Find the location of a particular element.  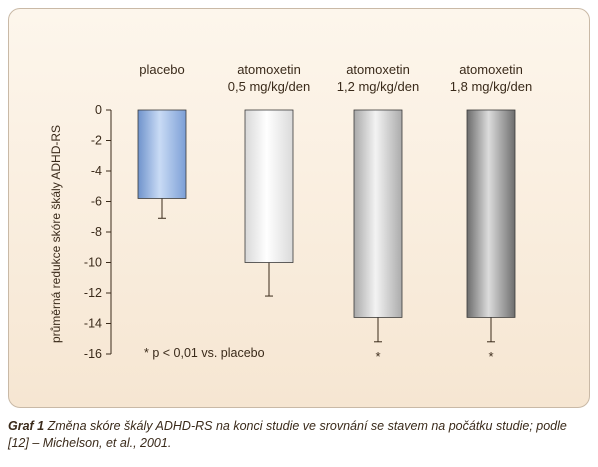

category-label: 1,8 mg/kg/den is located at coordinates (491, 86).